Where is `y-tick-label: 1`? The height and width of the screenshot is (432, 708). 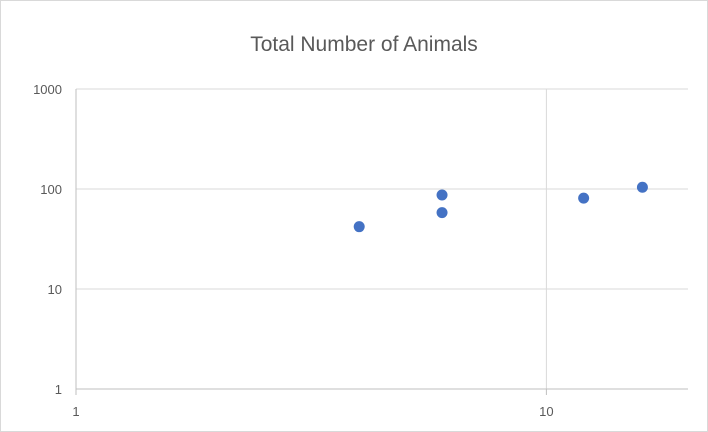 y-tick-label: 1 is located at coordinates (58, 389).